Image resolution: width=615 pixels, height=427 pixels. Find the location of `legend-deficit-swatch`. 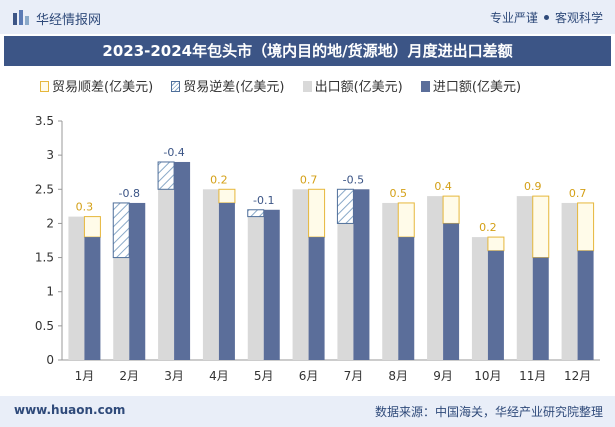

legend-deficit-swatch is located at coordinates (176, 86).